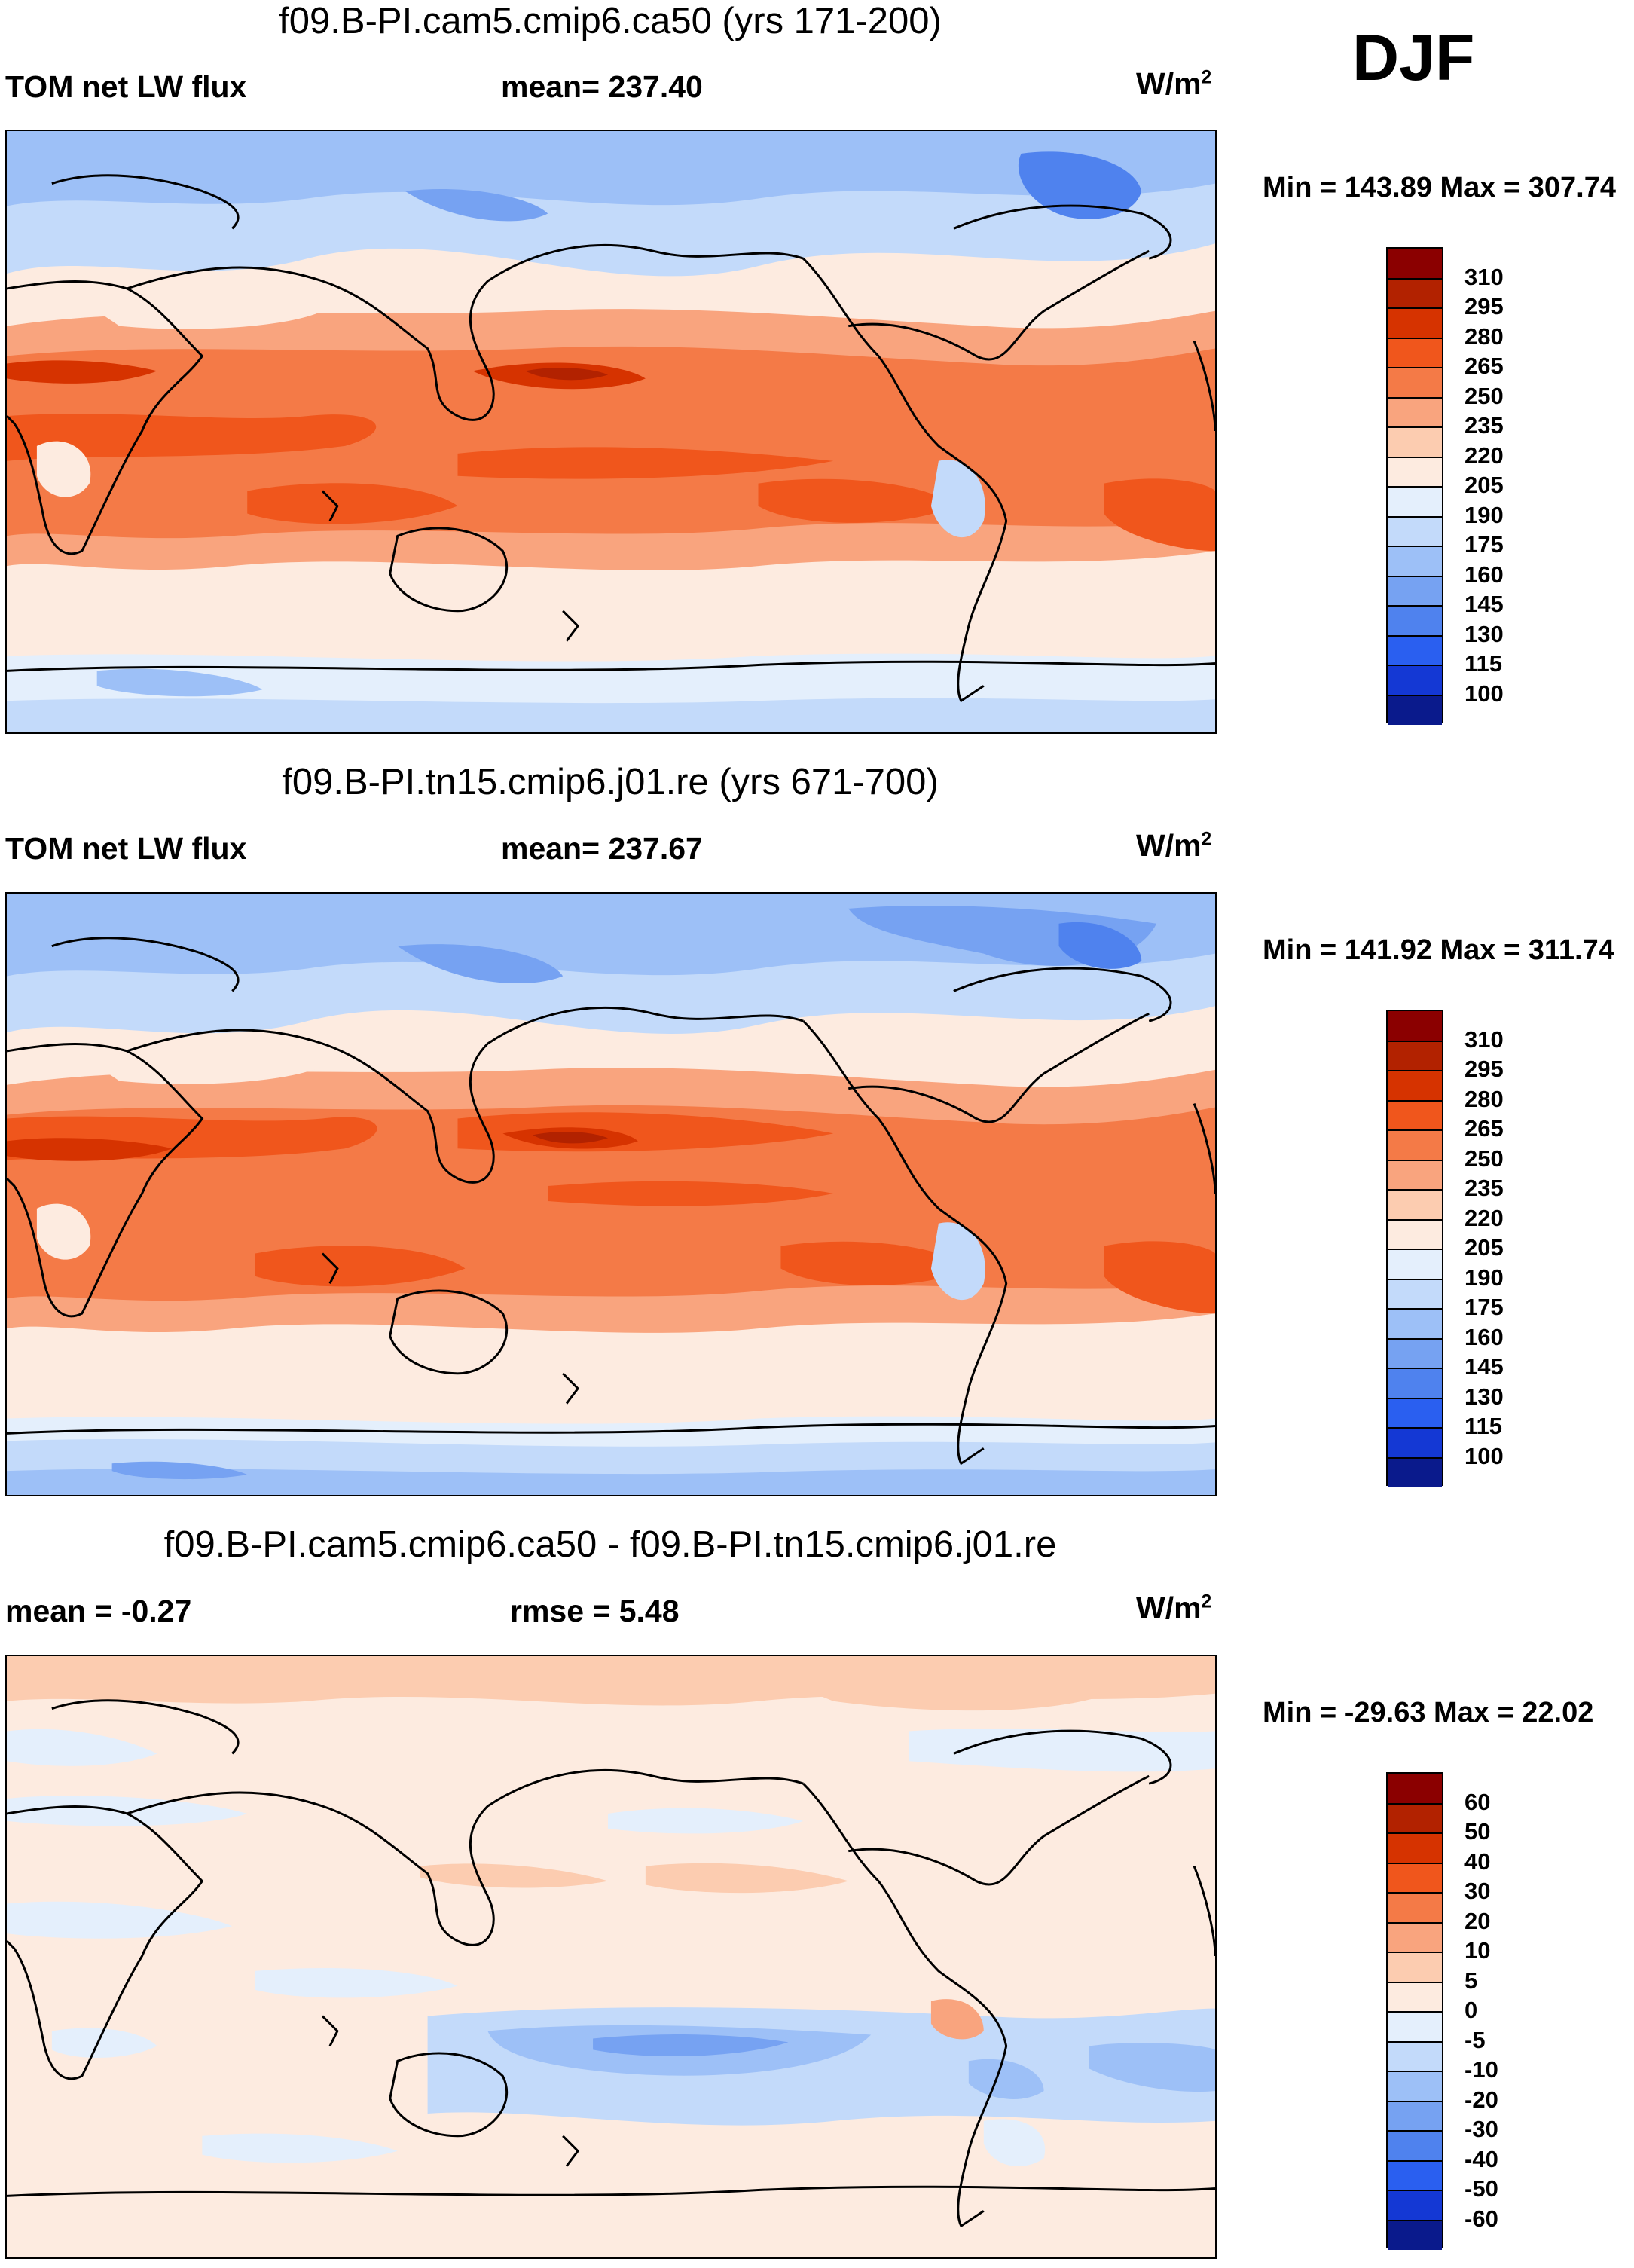 Image resolution: width=1634 pixels, height=2268 pixels. I want to click on panel-2-tick: 220, so click(1484, 1218).